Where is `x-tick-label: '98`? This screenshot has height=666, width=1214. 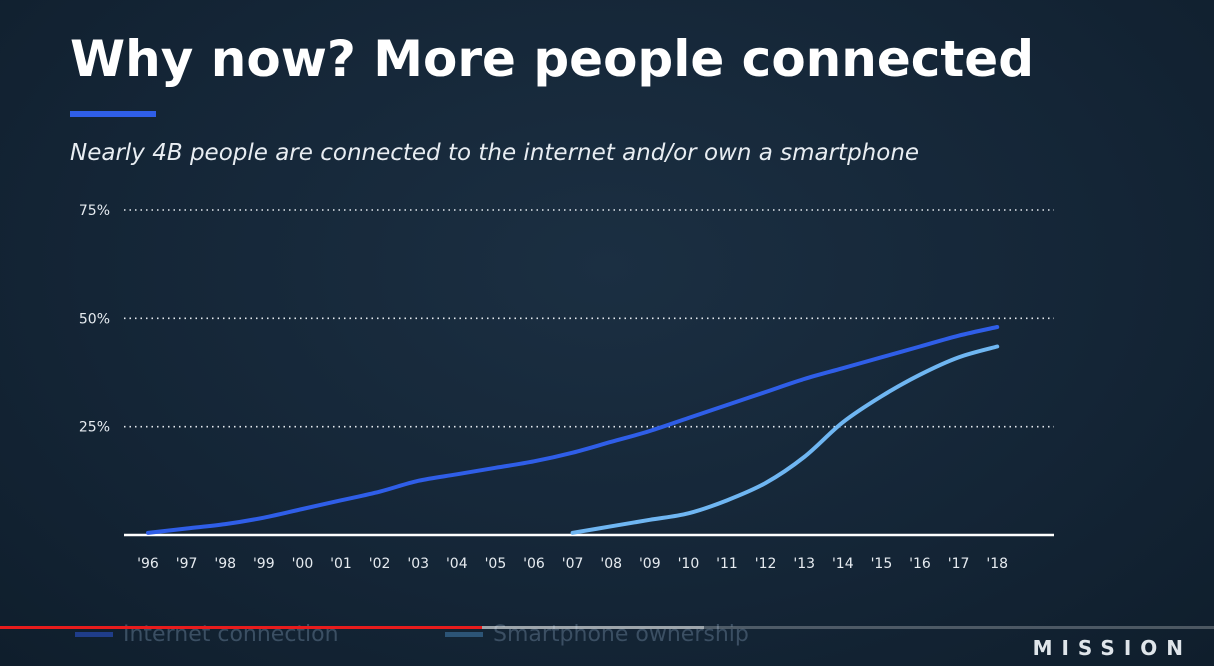 x-tick-label: '98 is located at coordinates (225, 564).